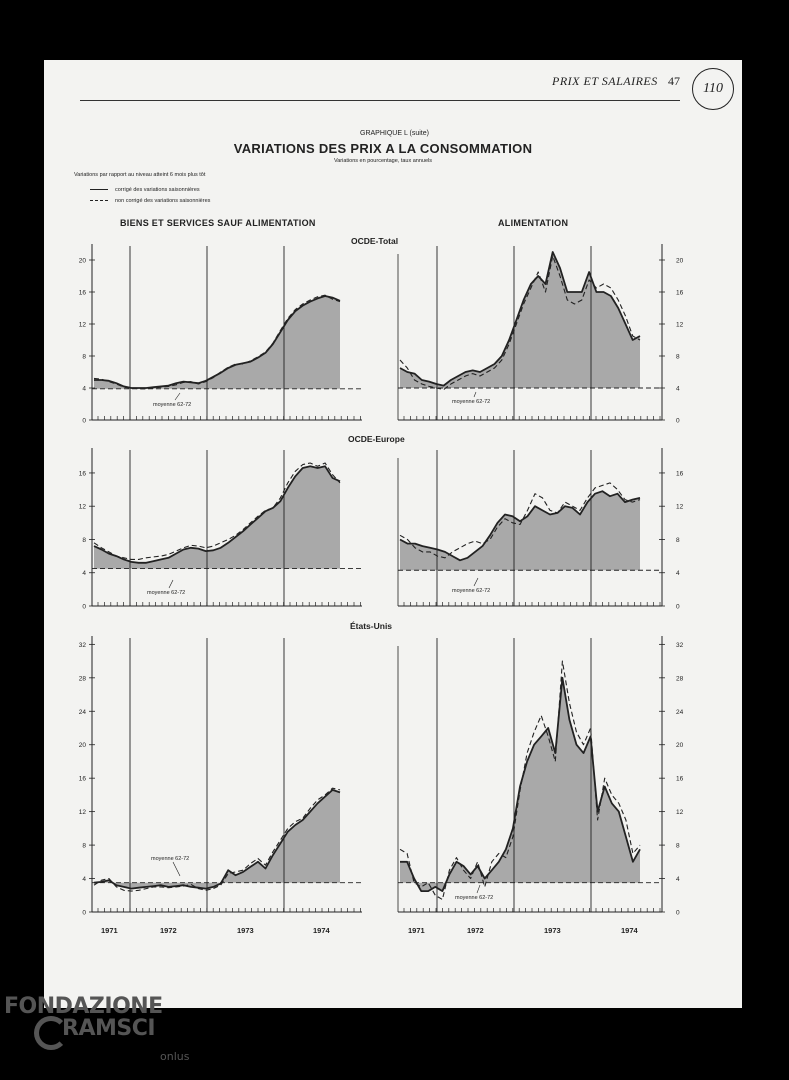  Describe the element at coordinates (383, 148) in the screenshot. I see `graph-title: VARIATIONS DES PRIX A LA CONSOMMATION` at that location.